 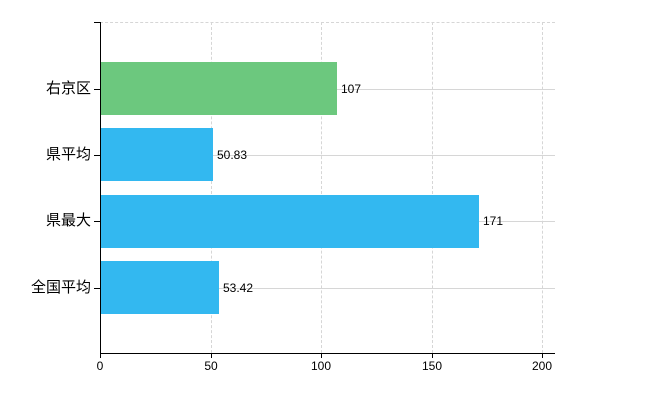 What do you see at coordinates (100, 366) in the screenshot?
I see `x-tick-label: 0` at bounding box center [100, 366].